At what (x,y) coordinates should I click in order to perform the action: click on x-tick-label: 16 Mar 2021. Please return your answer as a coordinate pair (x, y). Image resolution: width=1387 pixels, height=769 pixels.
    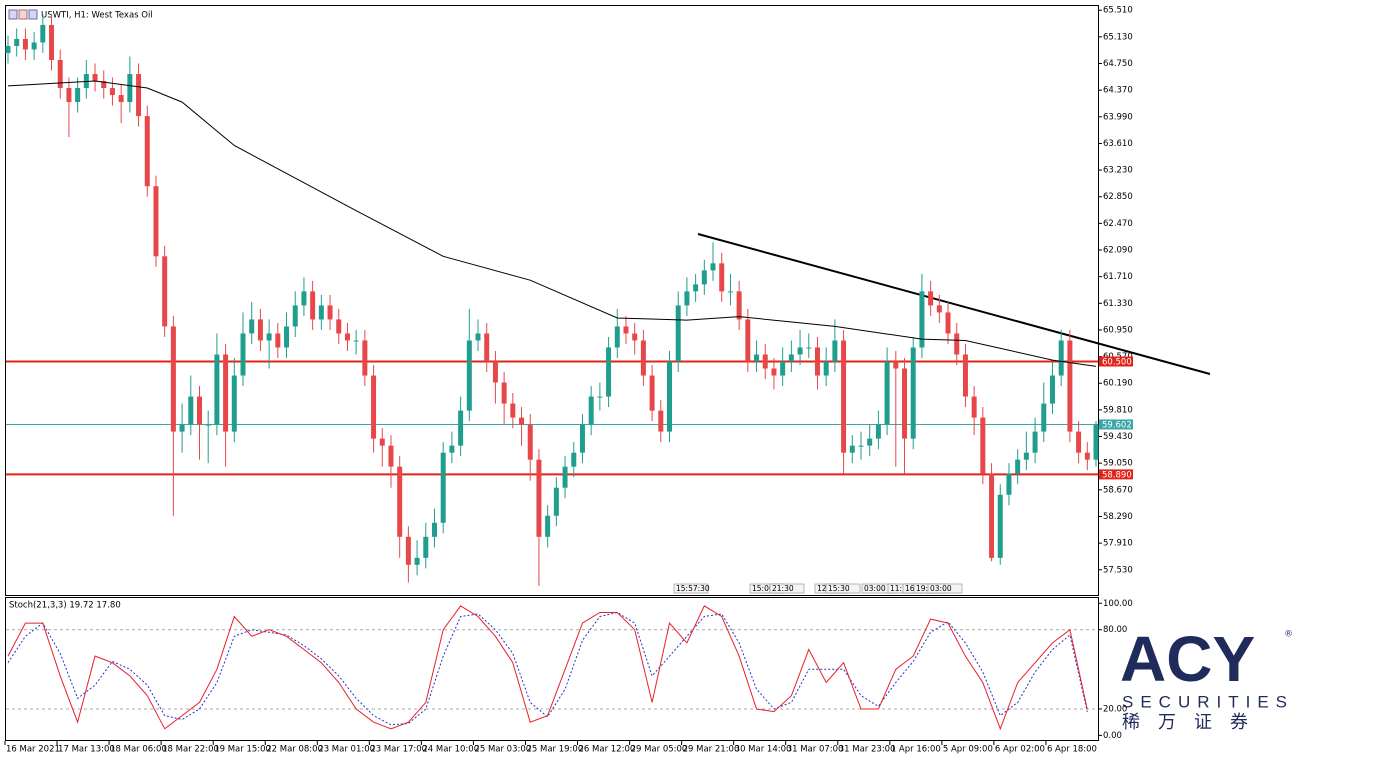
    Looking at the image, I should click on (33, 750).